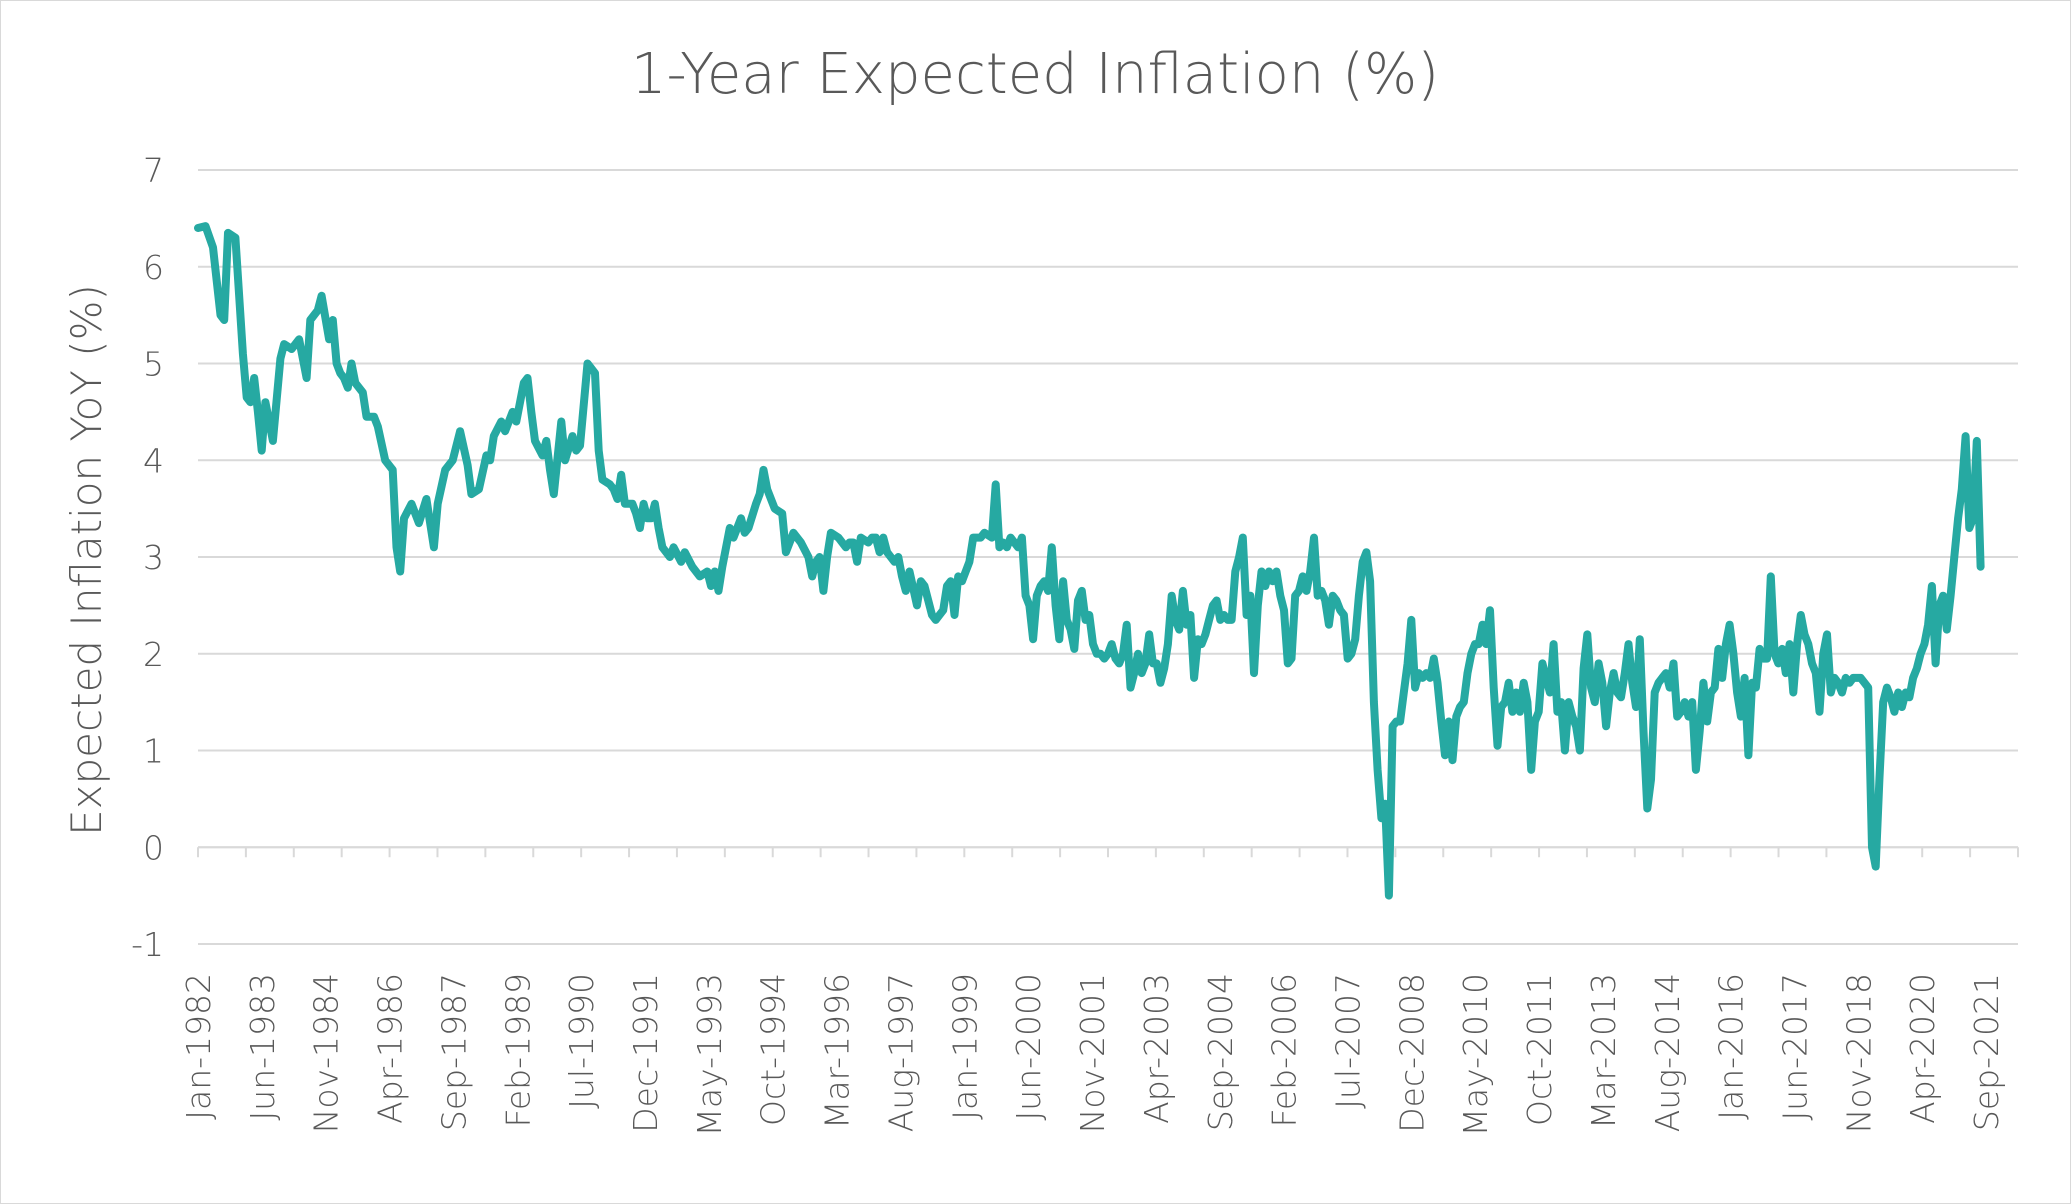 This screenshot has height=1204, width=2071. I want to click on x-tick-label: Apr-2020, so click(1922, 1048).